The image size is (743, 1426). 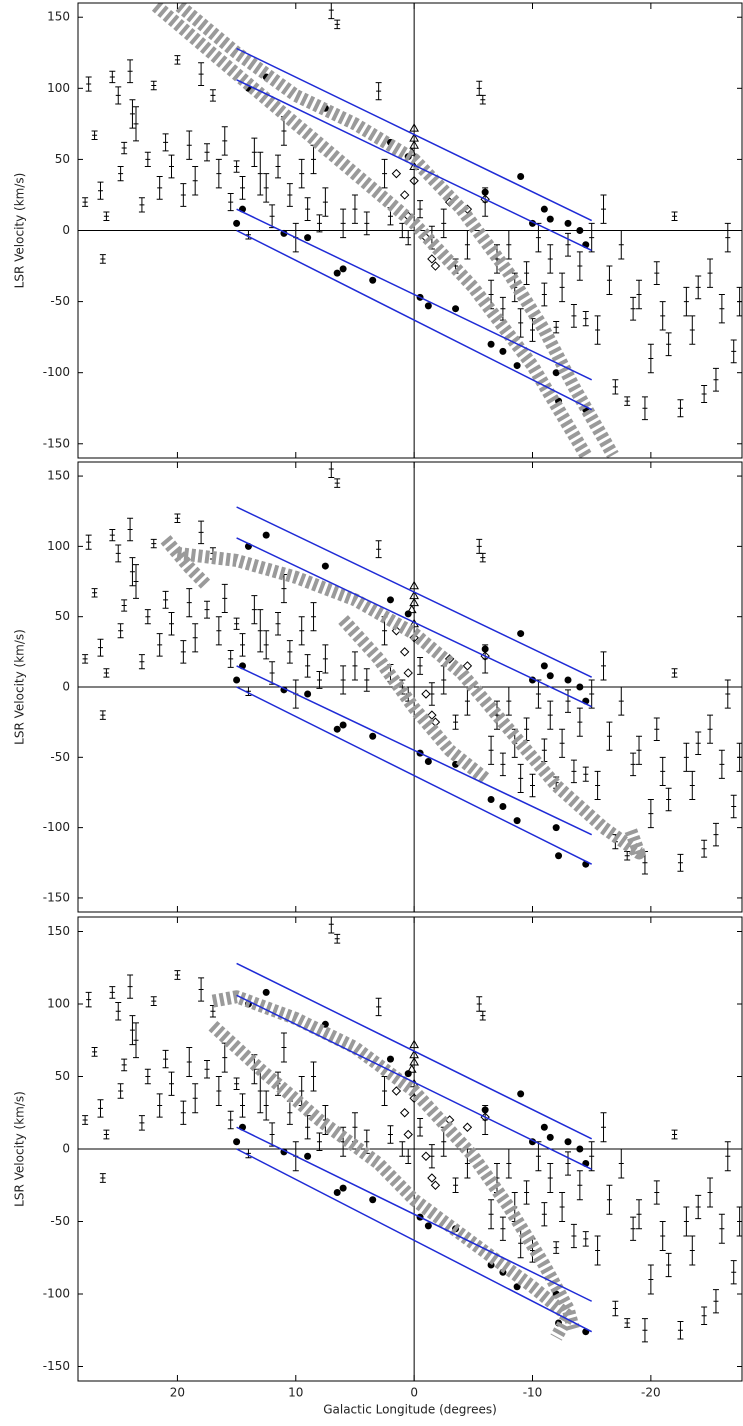 What do you see at coordinates (56, 1366) in the screenshot?
I see `y-tick-label: -150` at bounding box center [56, 1366].